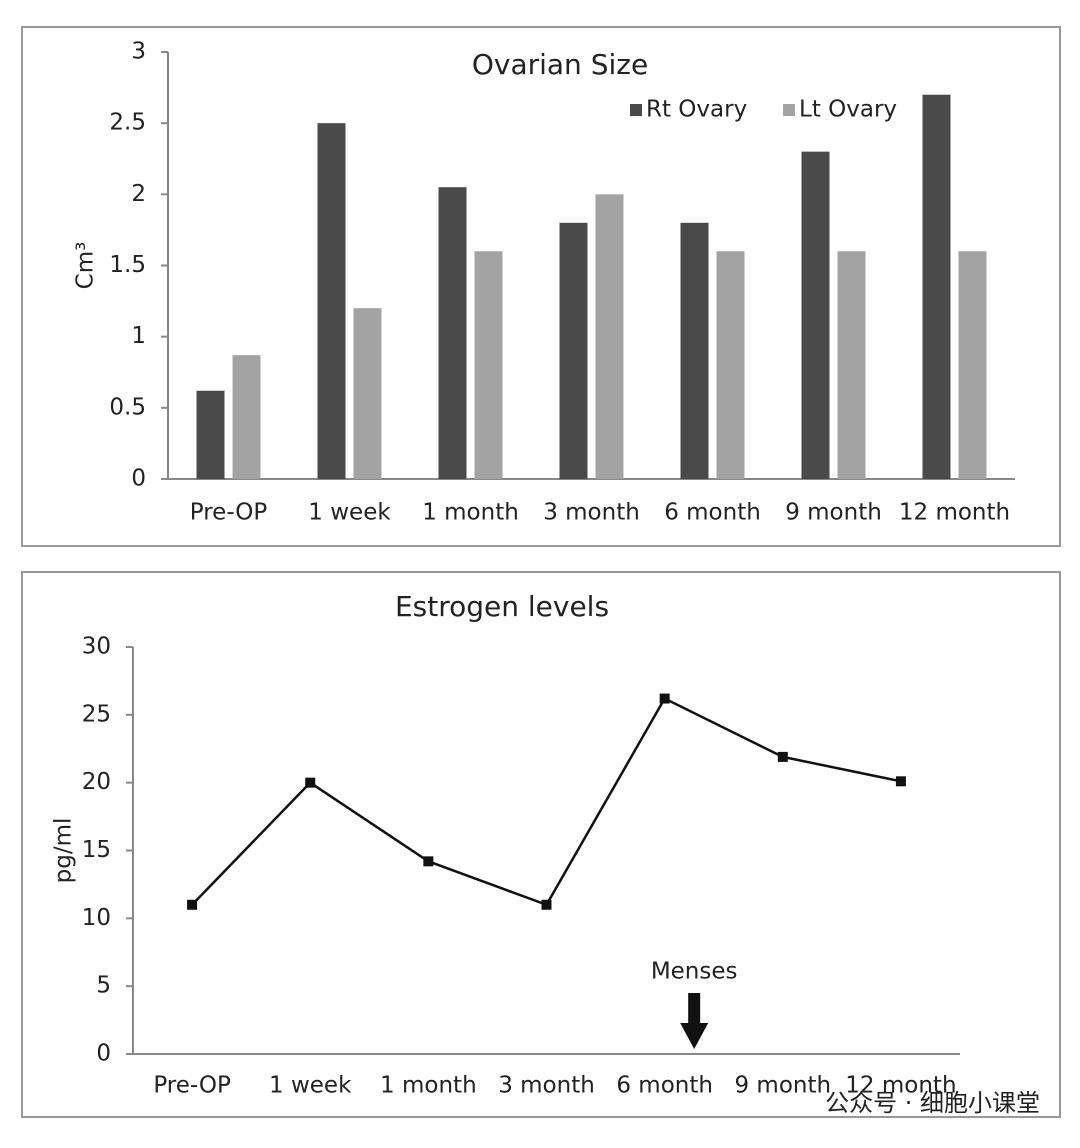 Image resolution: width=1080 pixels, height=1148 pixels. Describe the element at coordinates (96, 918) in the screenshot. I see `y-tick-label: 10` at that location.